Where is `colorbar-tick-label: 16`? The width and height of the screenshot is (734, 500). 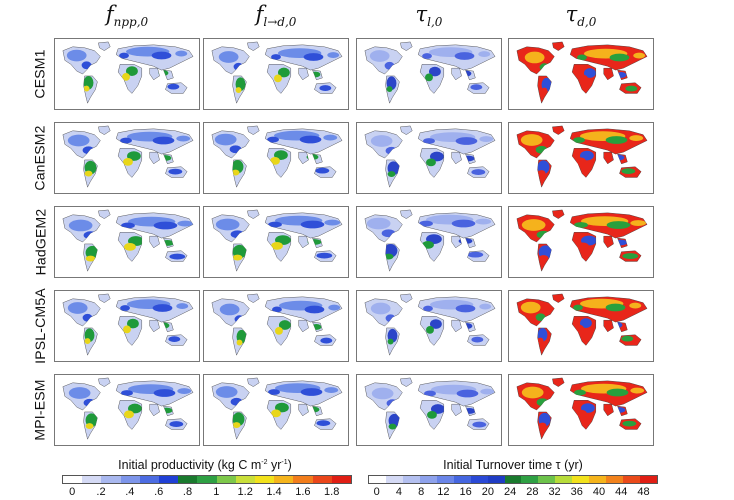
colorbar-tick-label: 16 is located at coordinates (465, 492).